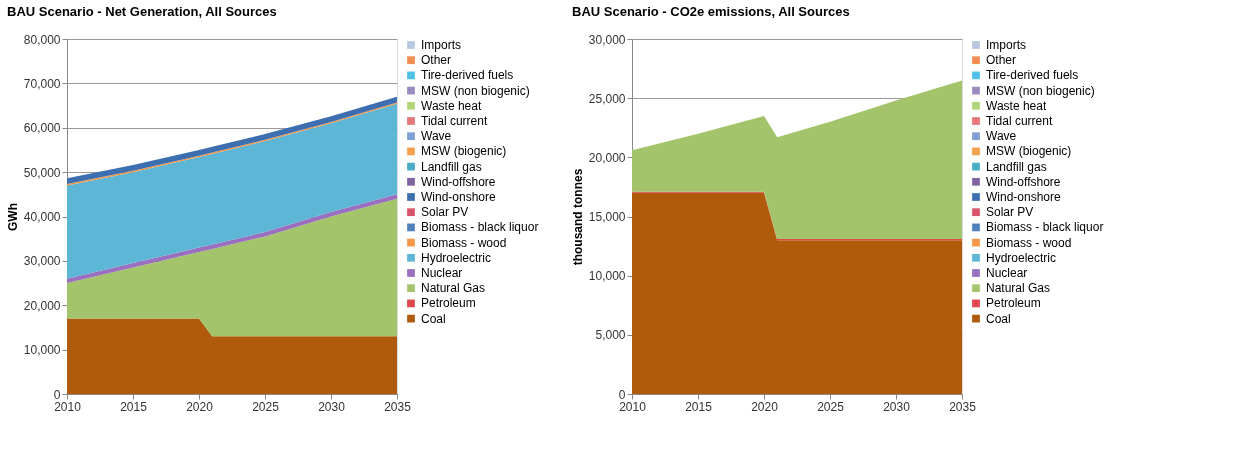 This screenshot has height=460, width=1258. Describe the element at coordinates (711, 11) in the screenshot. I see `chart-title: BAU Scenario - CO2e emissions, All Sources` at that location.